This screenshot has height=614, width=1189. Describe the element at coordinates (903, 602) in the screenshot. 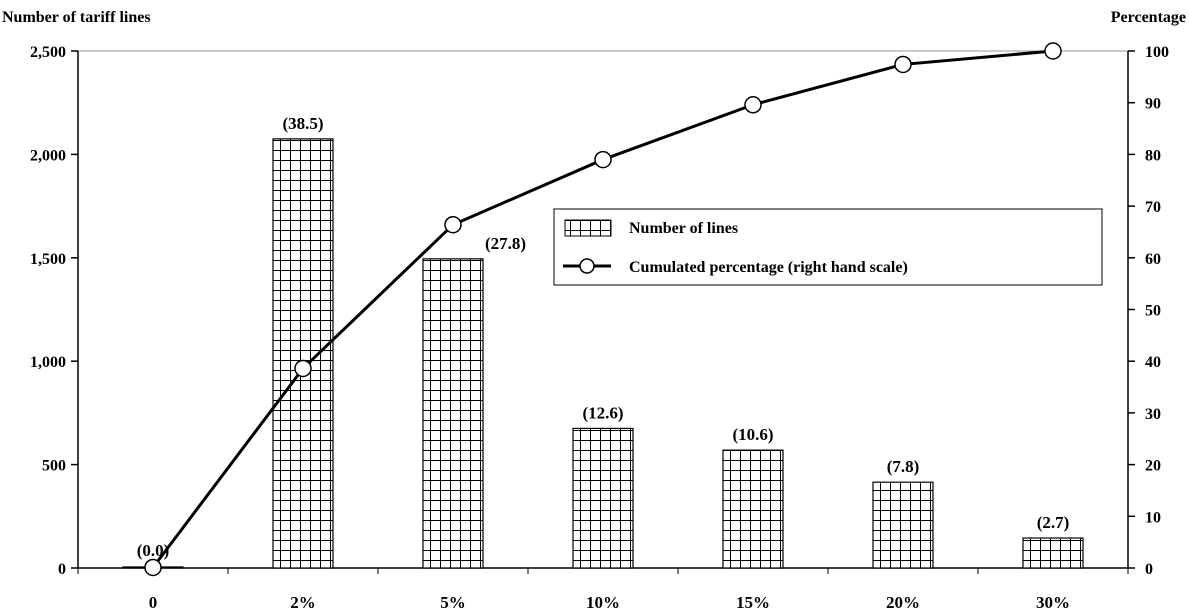

I see `x-tick-label: 20%` at that location.